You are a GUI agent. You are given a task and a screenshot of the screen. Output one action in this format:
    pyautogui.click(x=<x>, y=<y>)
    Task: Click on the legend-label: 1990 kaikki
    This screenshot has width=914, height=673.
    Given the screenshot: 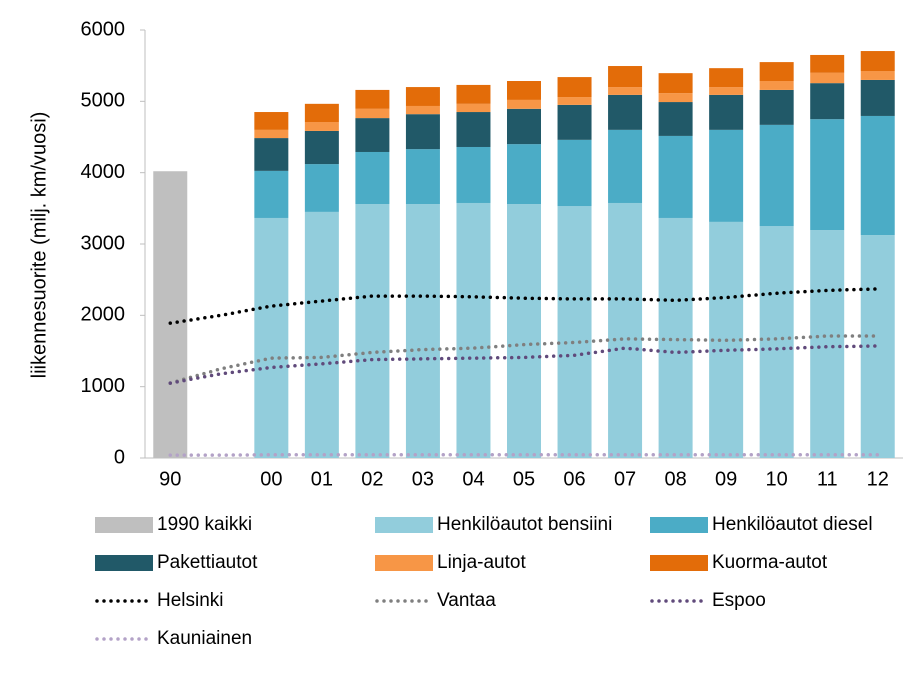 What is the action you would take?
    pyautogui.click(x=204, y=524)
    